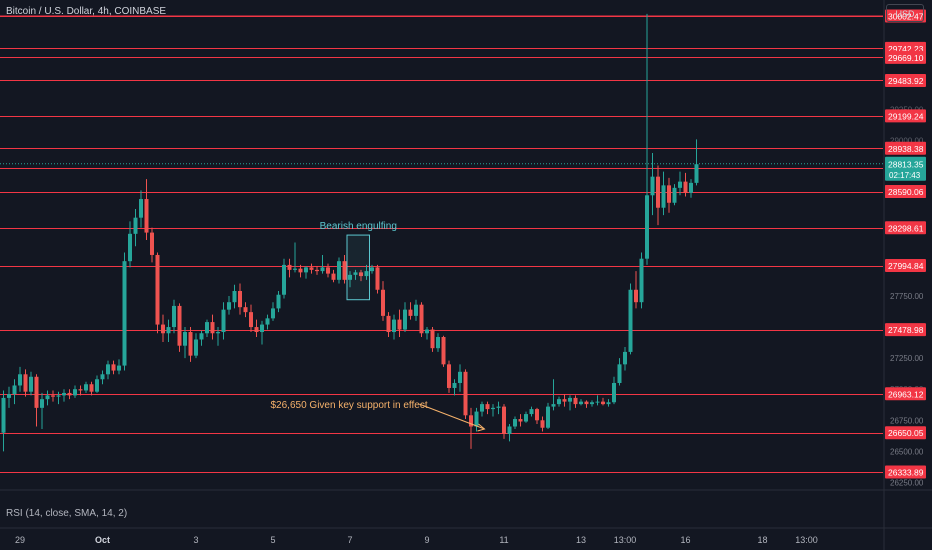 The width and height of the screenshot is (932, 550). I want to click on x-tick-label: 16, so click(685, 540).